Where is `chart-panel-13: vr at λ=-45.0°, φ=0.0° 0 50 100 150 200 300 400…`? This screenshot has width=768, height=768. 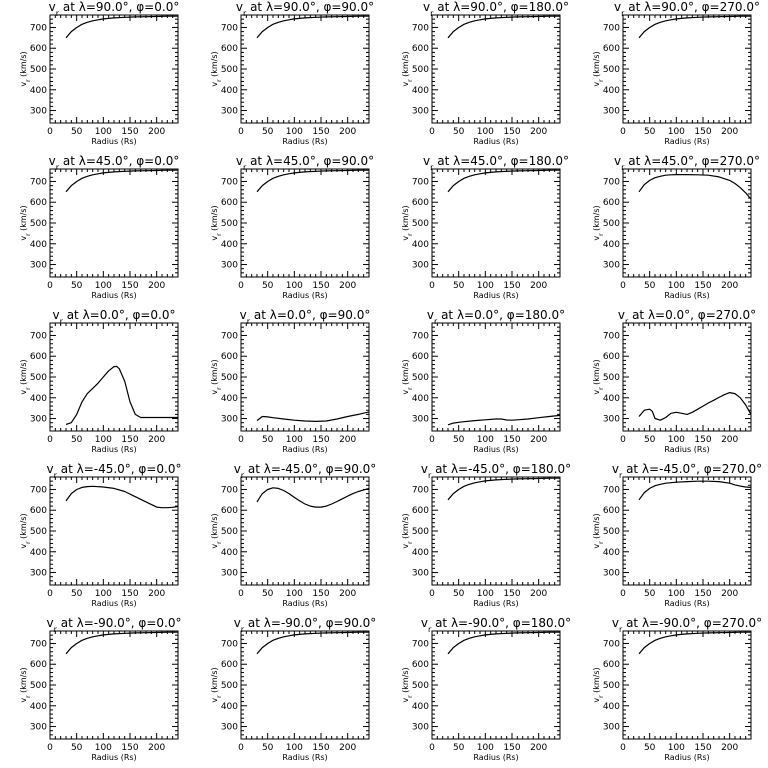
chart-panel-13: vr at λ=-45.0°, φ=0.0° 0 50 100 150 200 300 400… is located at coordinates (100, 535).